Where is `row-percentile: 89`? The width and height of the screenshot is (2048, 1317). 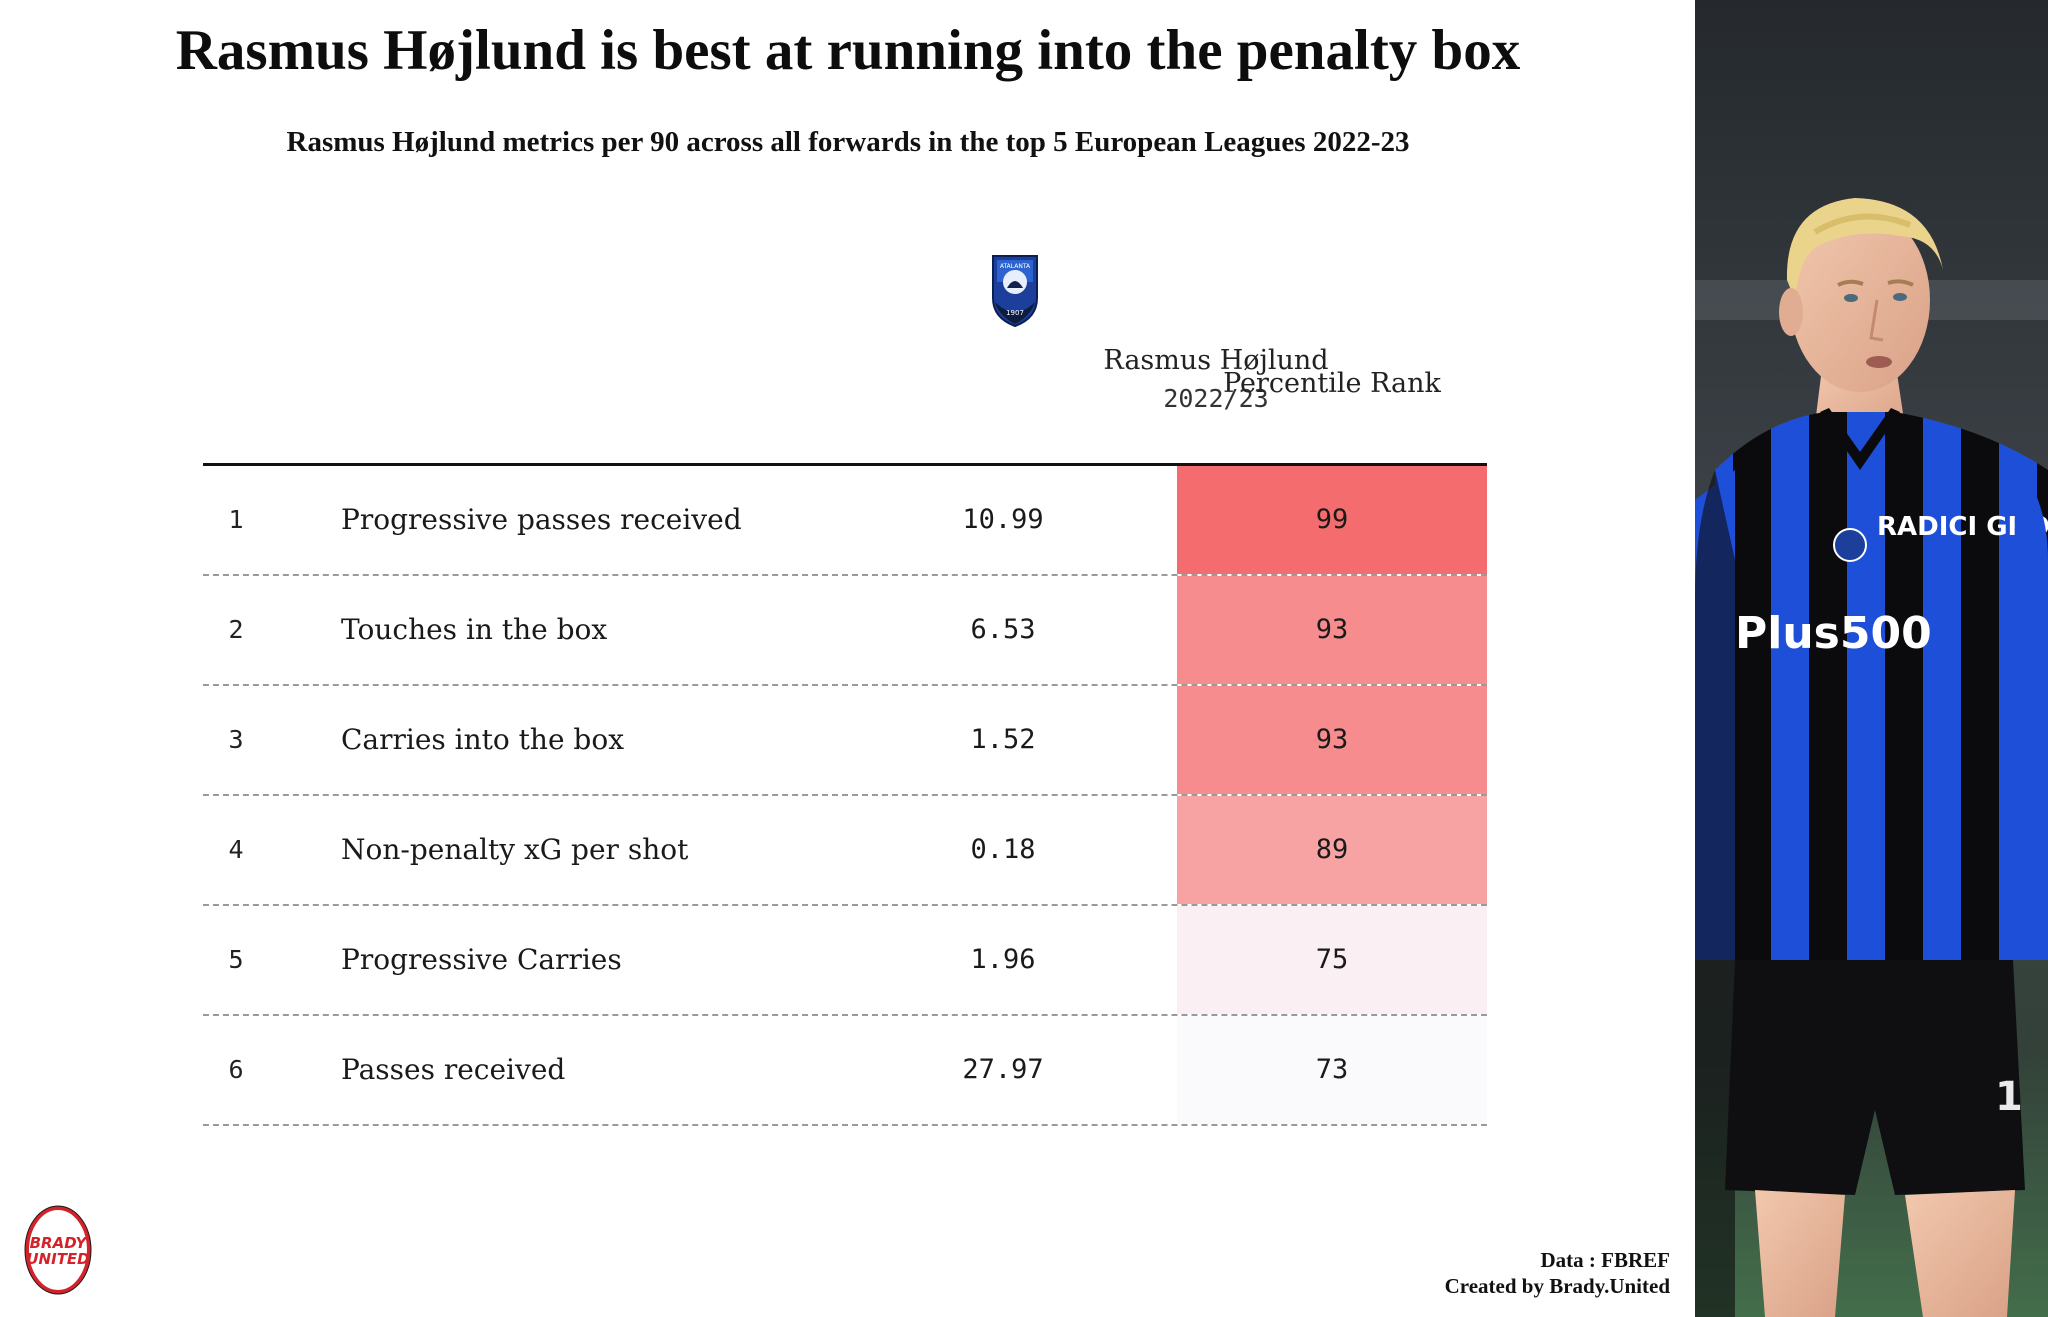 row-percentile: 89 is located at coordinates (1332, 850).